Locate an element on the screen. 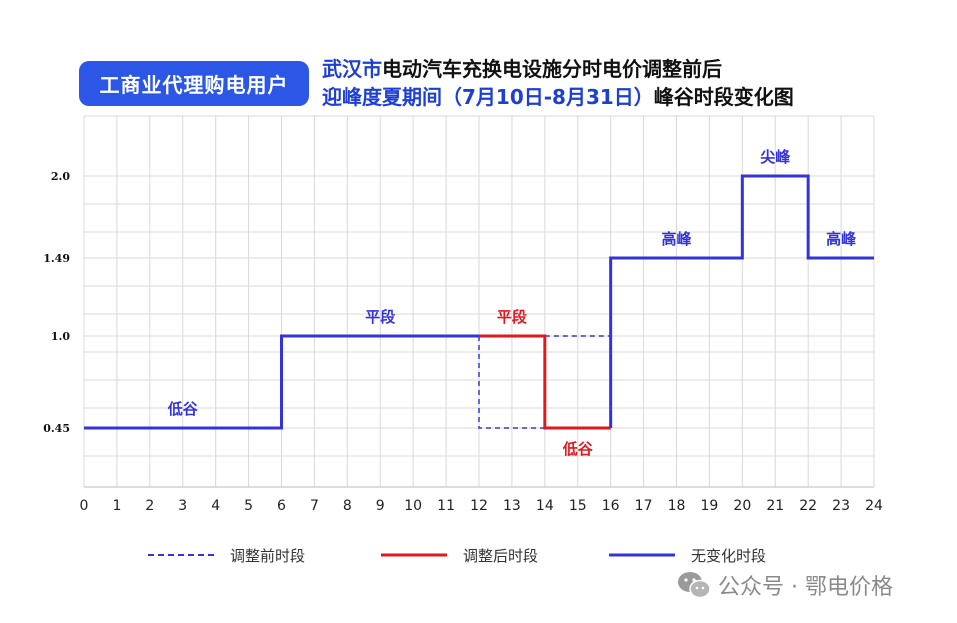 The height and width of the screenshot is (623, 957). x-tick-label: 4 is located at coordinates (215, 506).